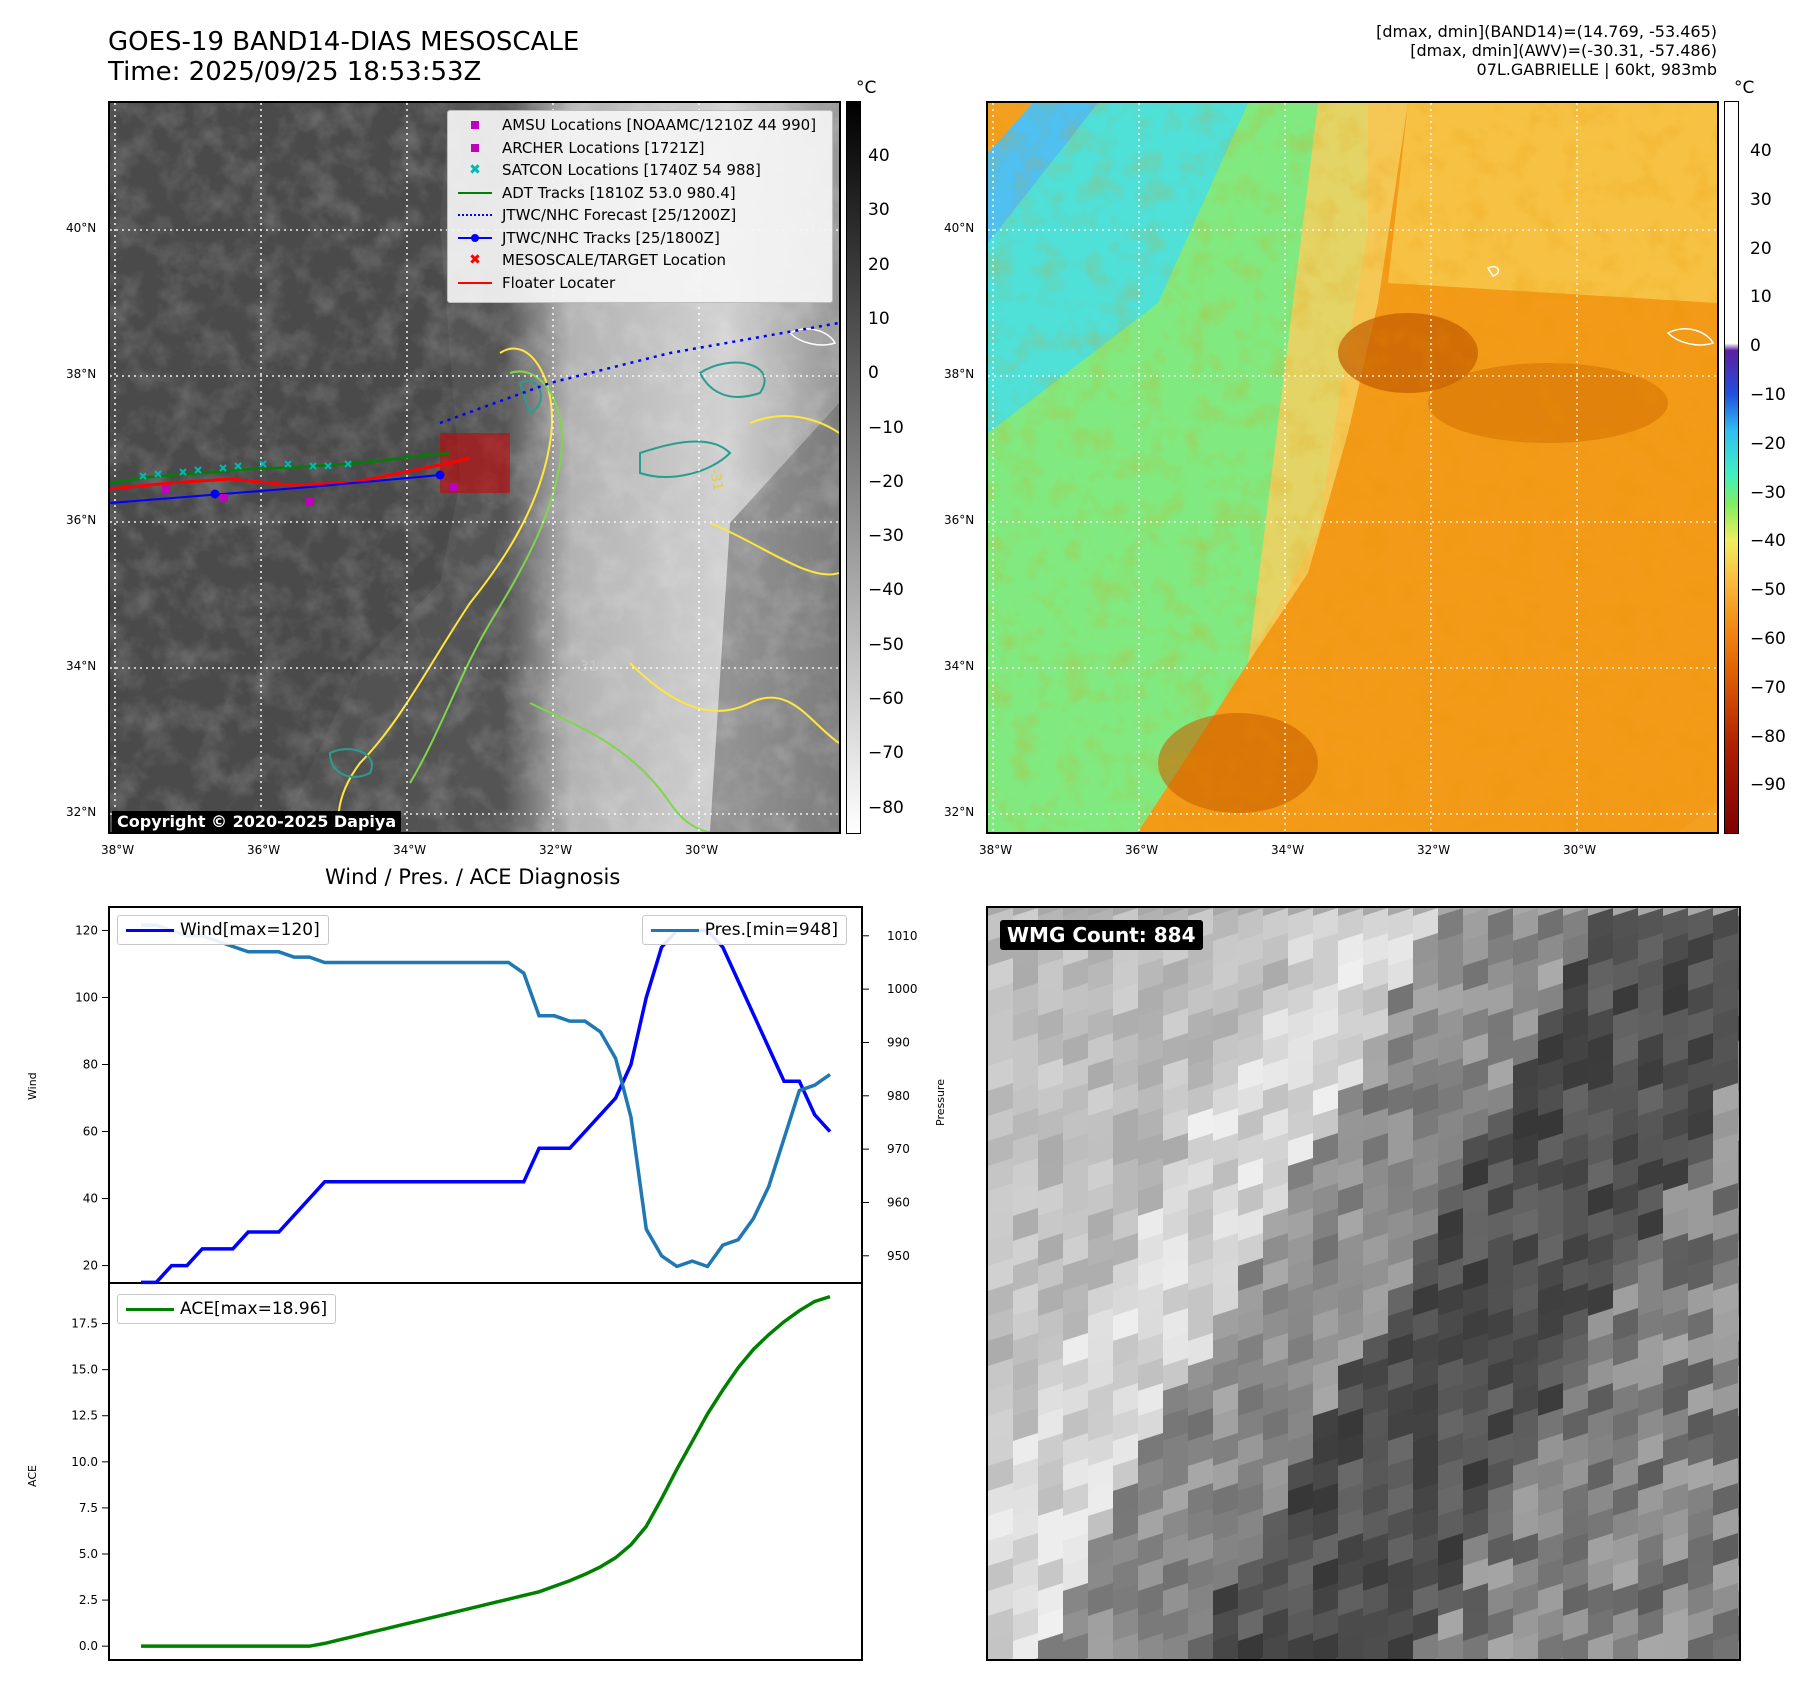  Describe the element at coordinates (959, 374) in the screenshot. I see `lat-tick-label: 38°N` at that location.